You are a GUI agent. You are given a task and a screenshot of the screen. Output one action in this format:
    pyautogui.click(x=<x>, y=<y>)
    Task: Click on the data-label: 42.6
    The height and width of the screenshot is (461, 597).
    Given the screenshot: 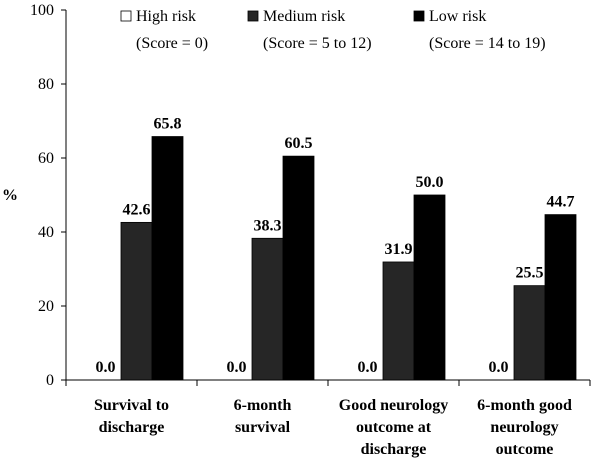 What is the action you would take?
    pyautogui.click(x=137, y=209)
    